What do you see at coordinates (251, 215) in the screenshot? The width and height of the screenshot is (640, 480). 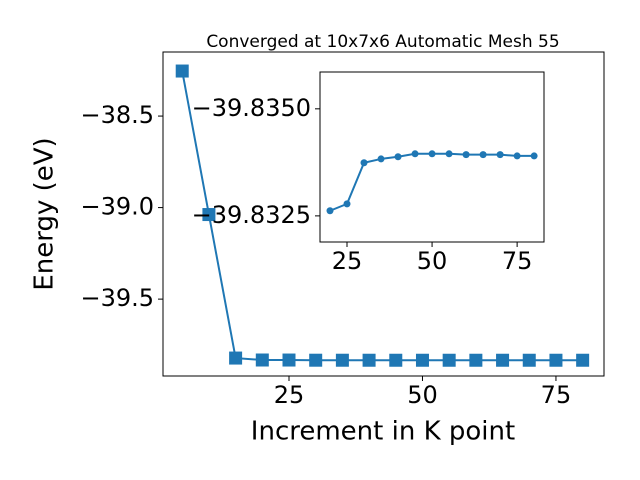 I see `y-tick-label: −39.8325` at bounding box center [251, 215].